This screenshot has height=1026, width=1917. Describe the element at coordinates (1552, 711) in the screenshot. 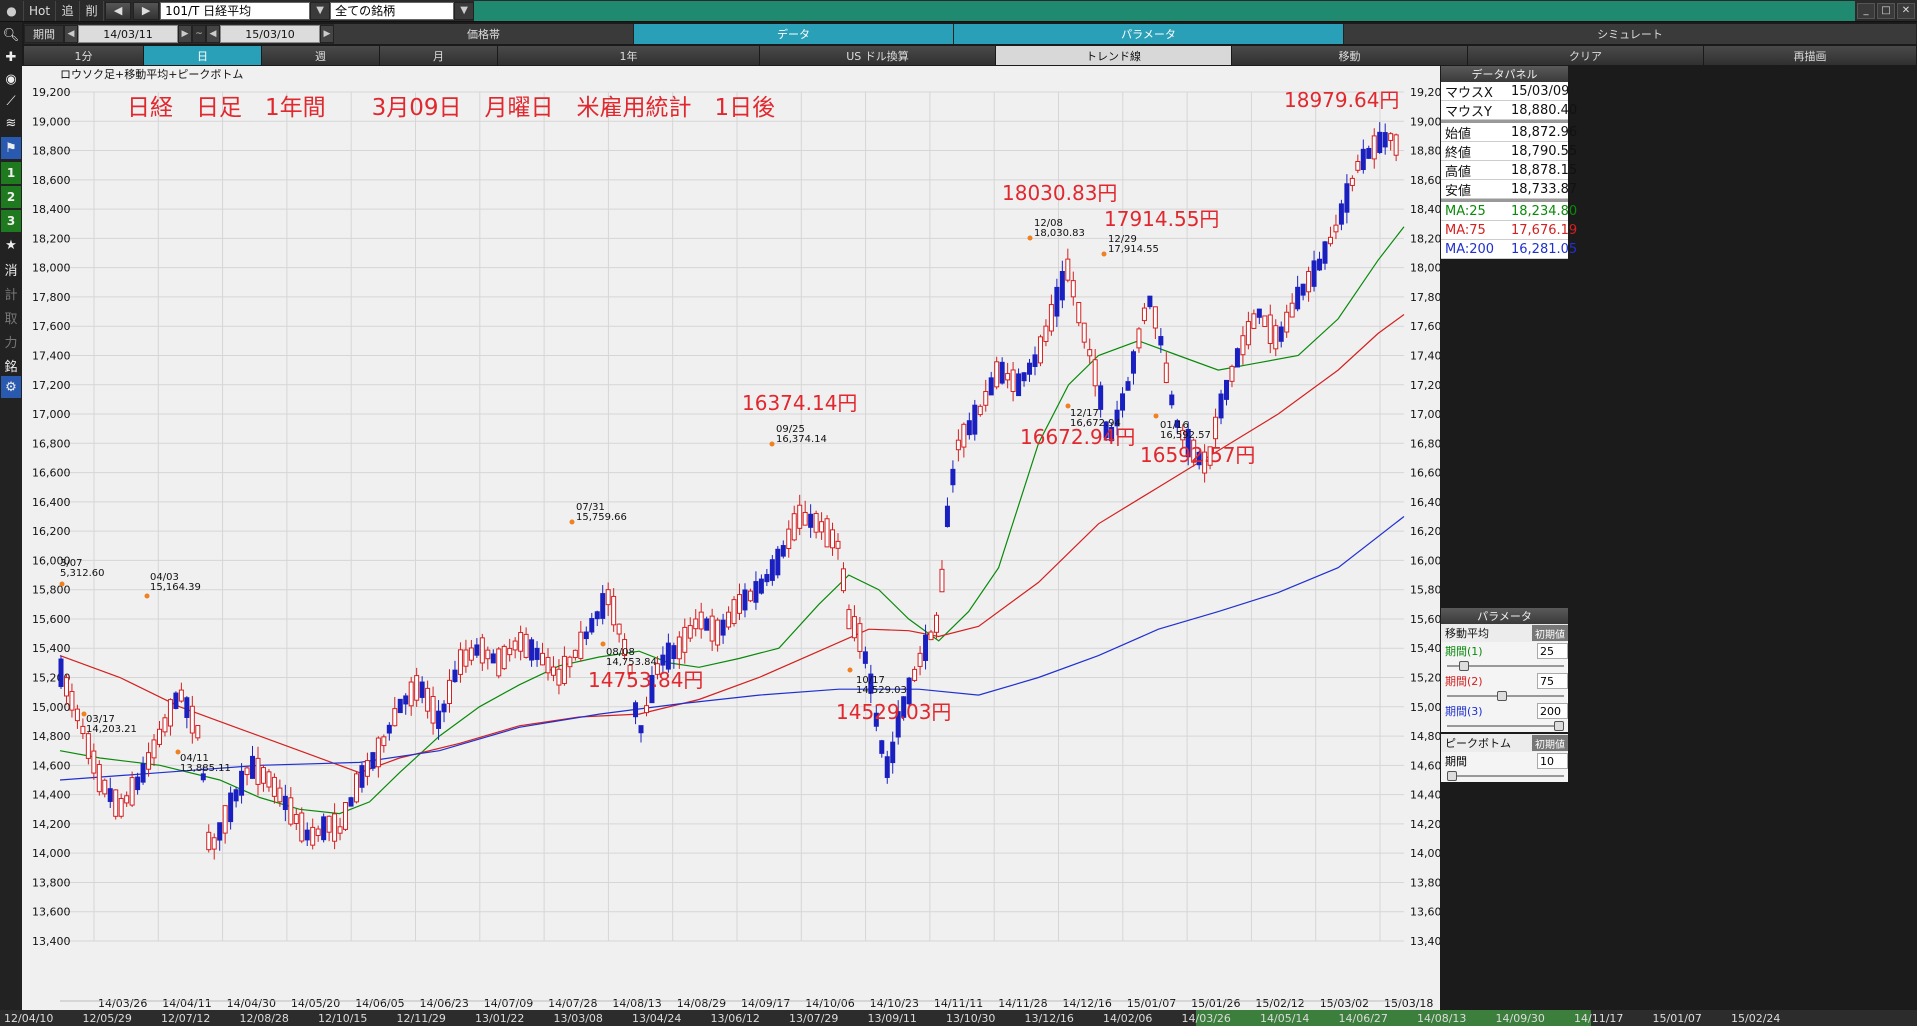

I see `period3-input: 200` at that location.